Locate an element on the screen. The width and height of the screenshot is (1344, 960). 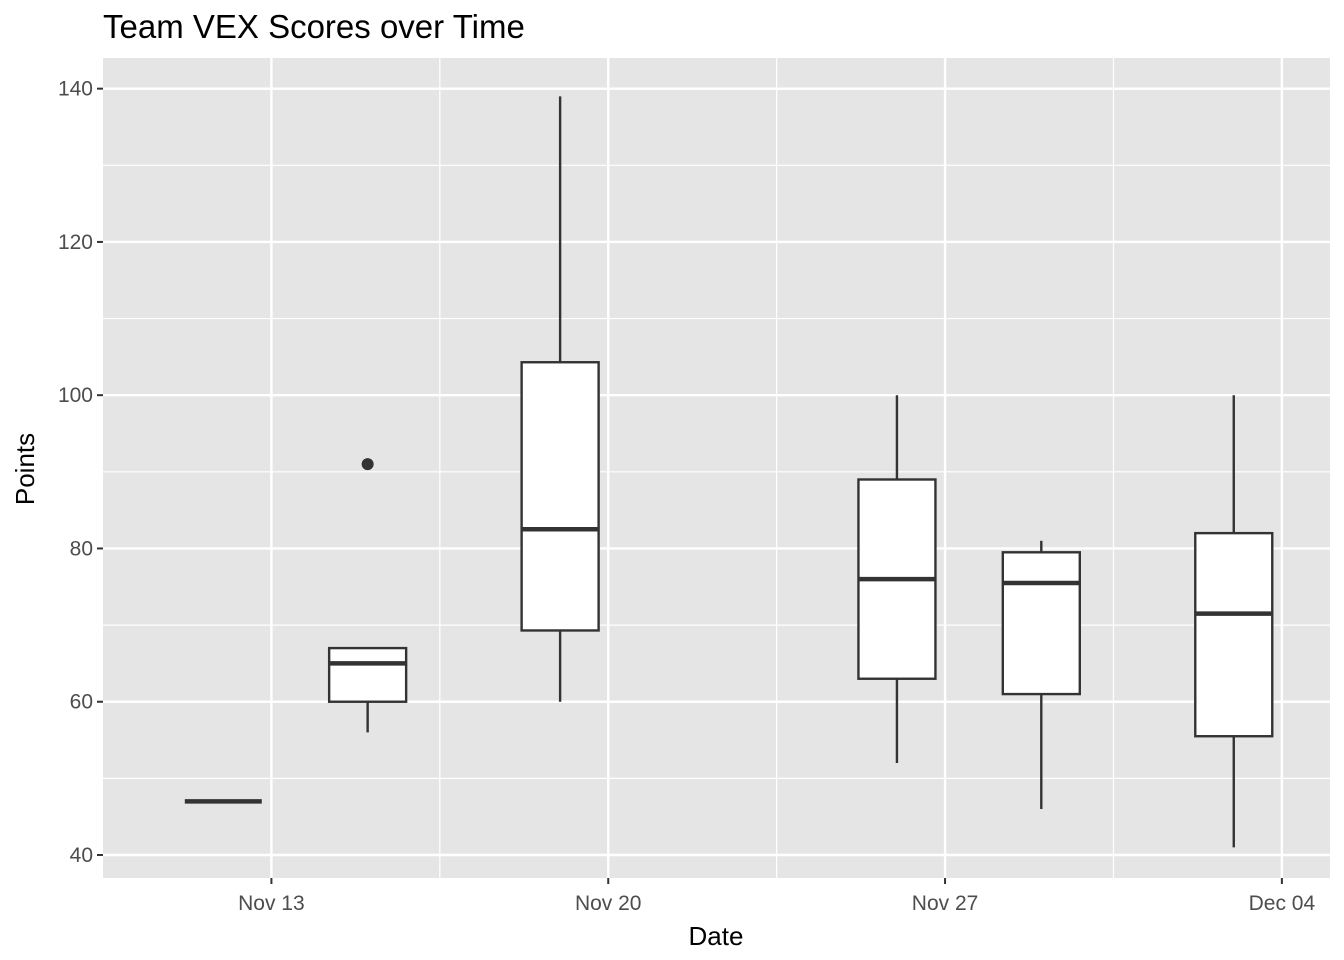
x-axis-title: Date is located at coordinates (716, 936).